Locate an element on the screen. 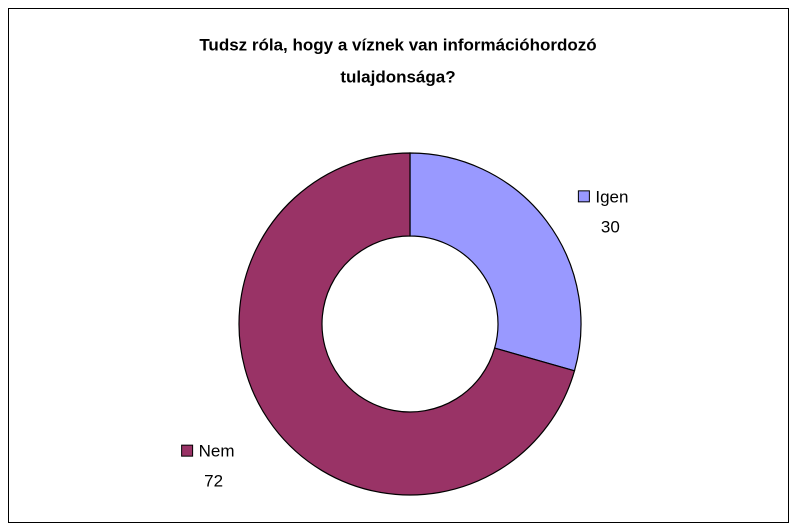  value-label: 30 is located at coordinates (610, 226).